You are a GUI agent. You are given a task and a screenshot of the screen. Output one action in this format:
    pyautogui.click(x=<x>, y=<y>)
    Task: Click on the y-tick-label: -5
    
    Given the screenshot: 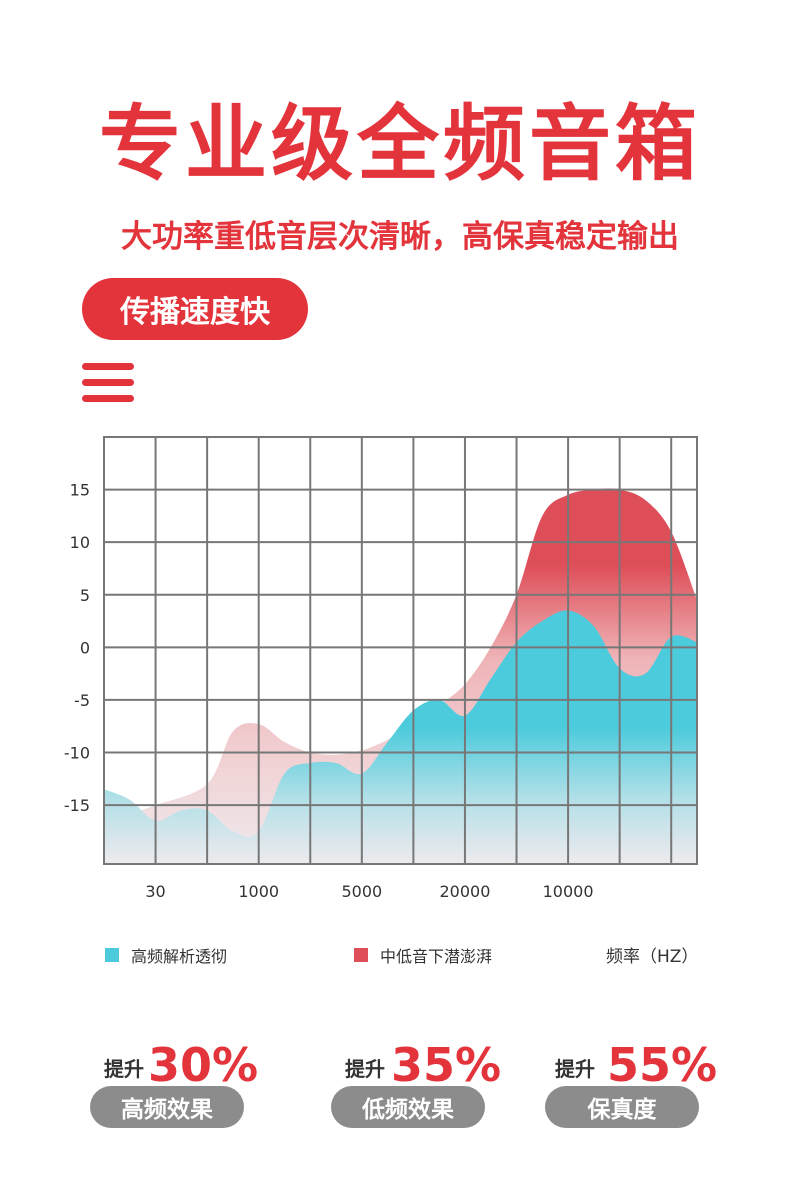 What is the action you would take?
    pyautogui.click(x=82, y=700)
    